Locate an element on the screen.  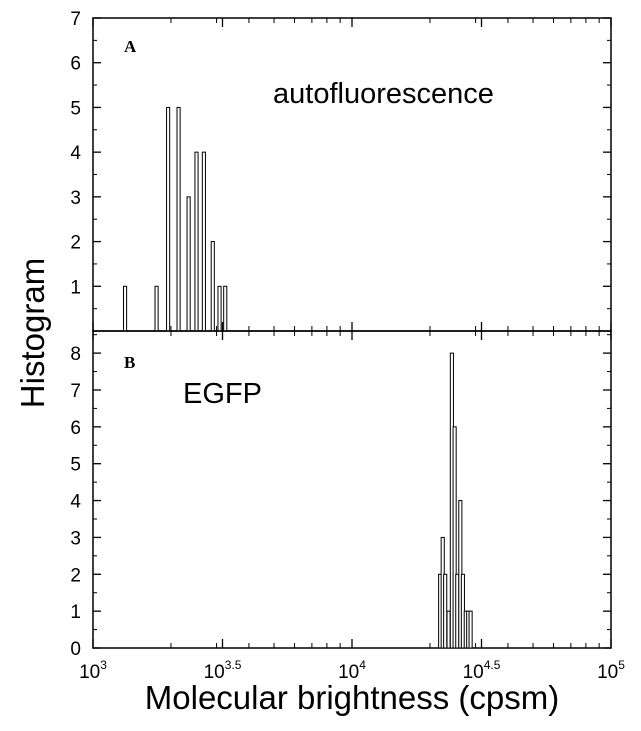
x-tick-label: 10³ is located at coordinates (93, 670).